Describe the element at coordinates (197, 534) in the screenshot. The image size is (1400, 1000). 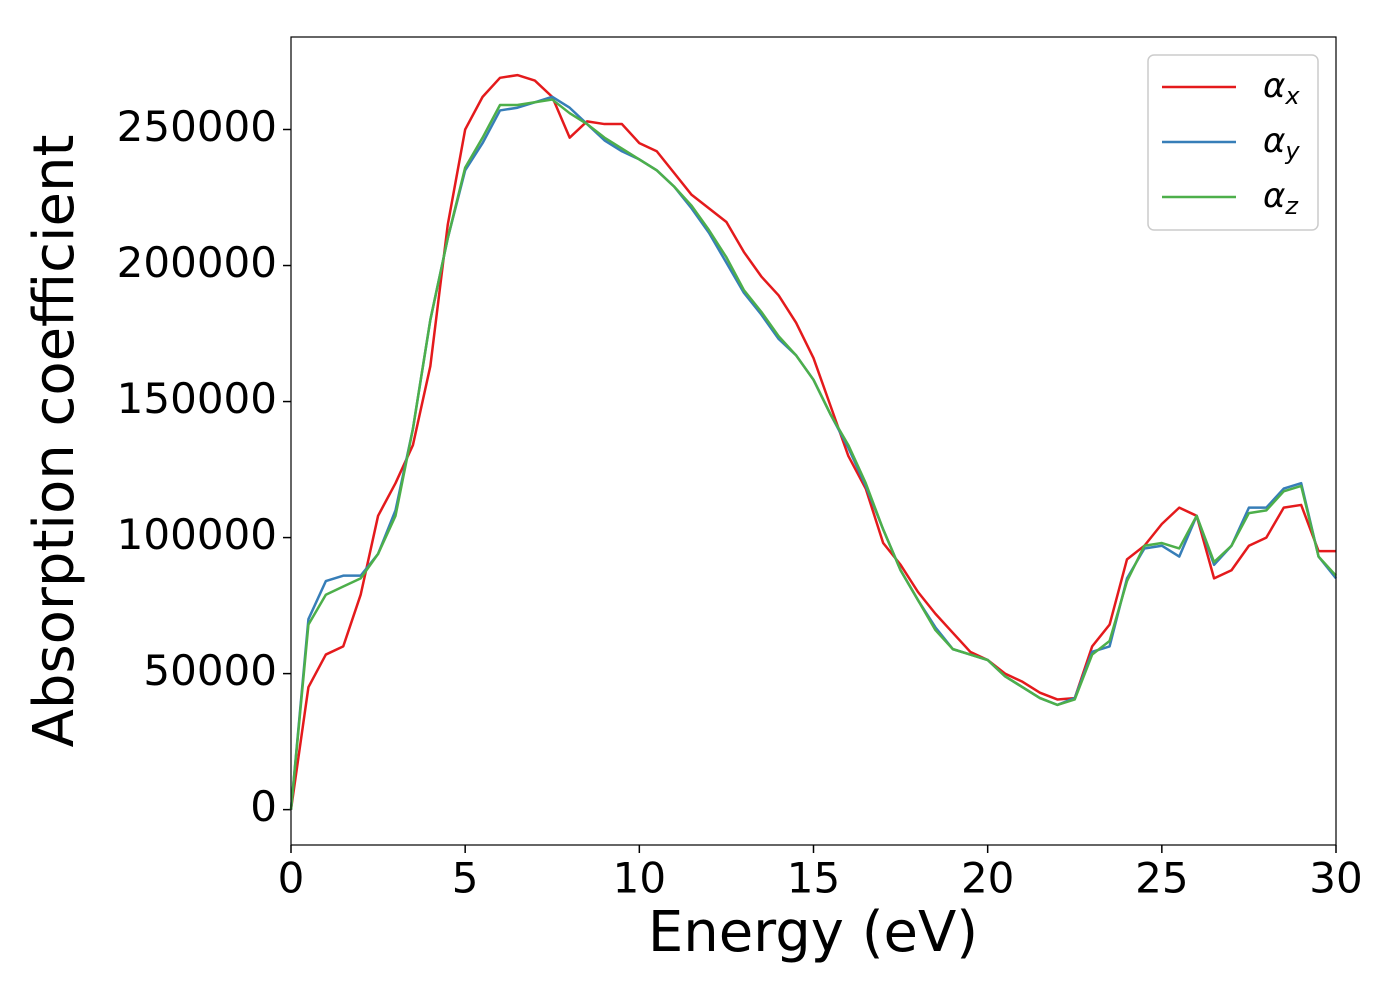
I see `y-tick-label: 100000` at that location.